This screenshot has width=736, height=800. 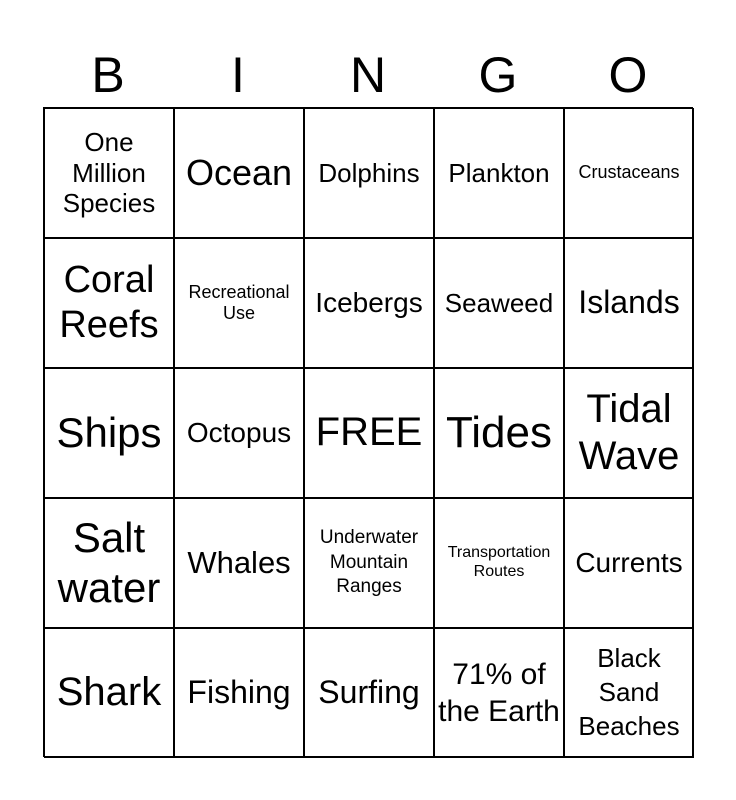 I want to click on bingo-cell: Shark, so click(x=109, y=693).